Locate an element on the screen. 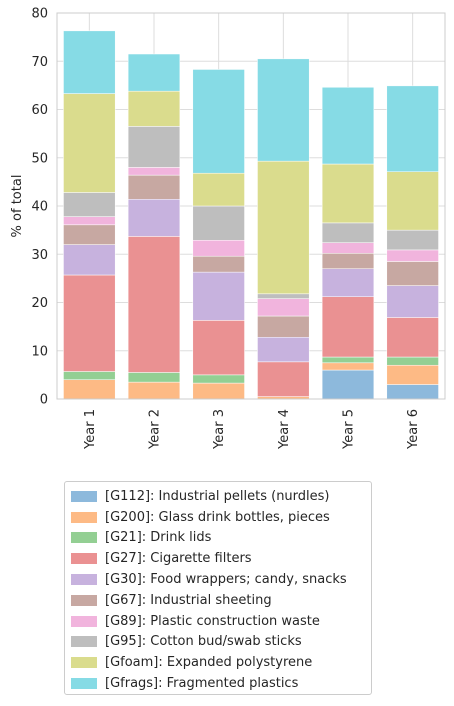 Image resolution: width=454 pixels, height=706 pixels. y-tick-label: 30 is located at coordinates (39, 255).